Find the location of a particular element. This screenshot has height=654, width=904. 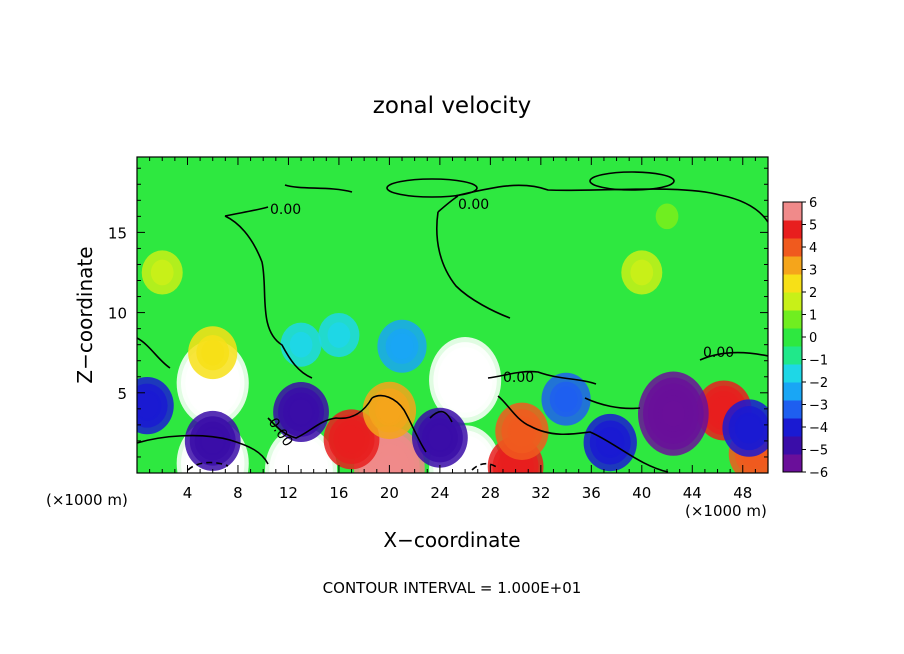

colorbar-tick-label: −2 is located at coordinates (818, 383).